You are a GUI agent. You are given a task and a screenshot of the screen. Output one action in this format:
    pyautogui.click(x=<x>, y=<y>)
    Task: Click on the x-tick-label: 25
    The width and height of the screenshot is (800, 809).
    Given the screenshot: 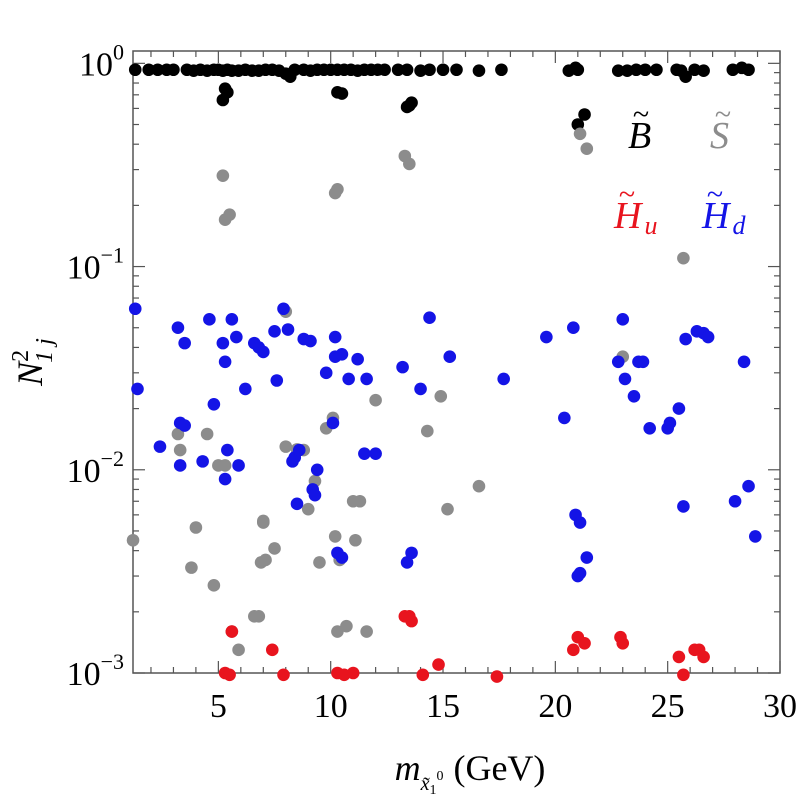 What is the action you would take?
    pyautogui.click(x=668, y=706)
    